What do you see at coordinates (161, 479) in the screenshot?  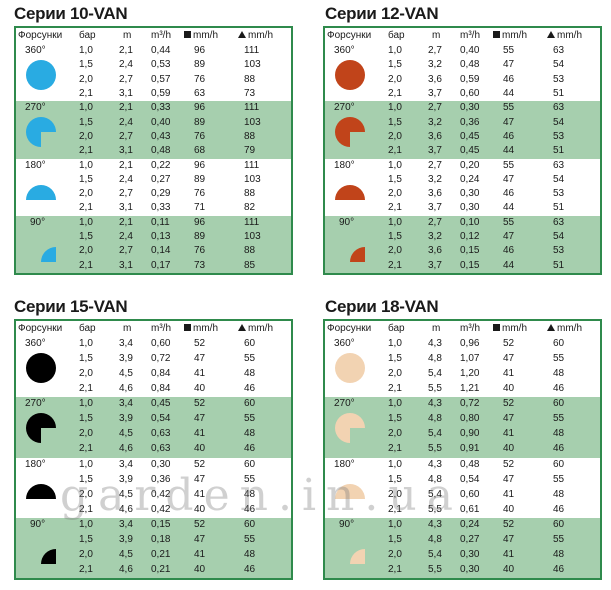 I see `flow-cell: 0,36` at bounding box center [161, 479].